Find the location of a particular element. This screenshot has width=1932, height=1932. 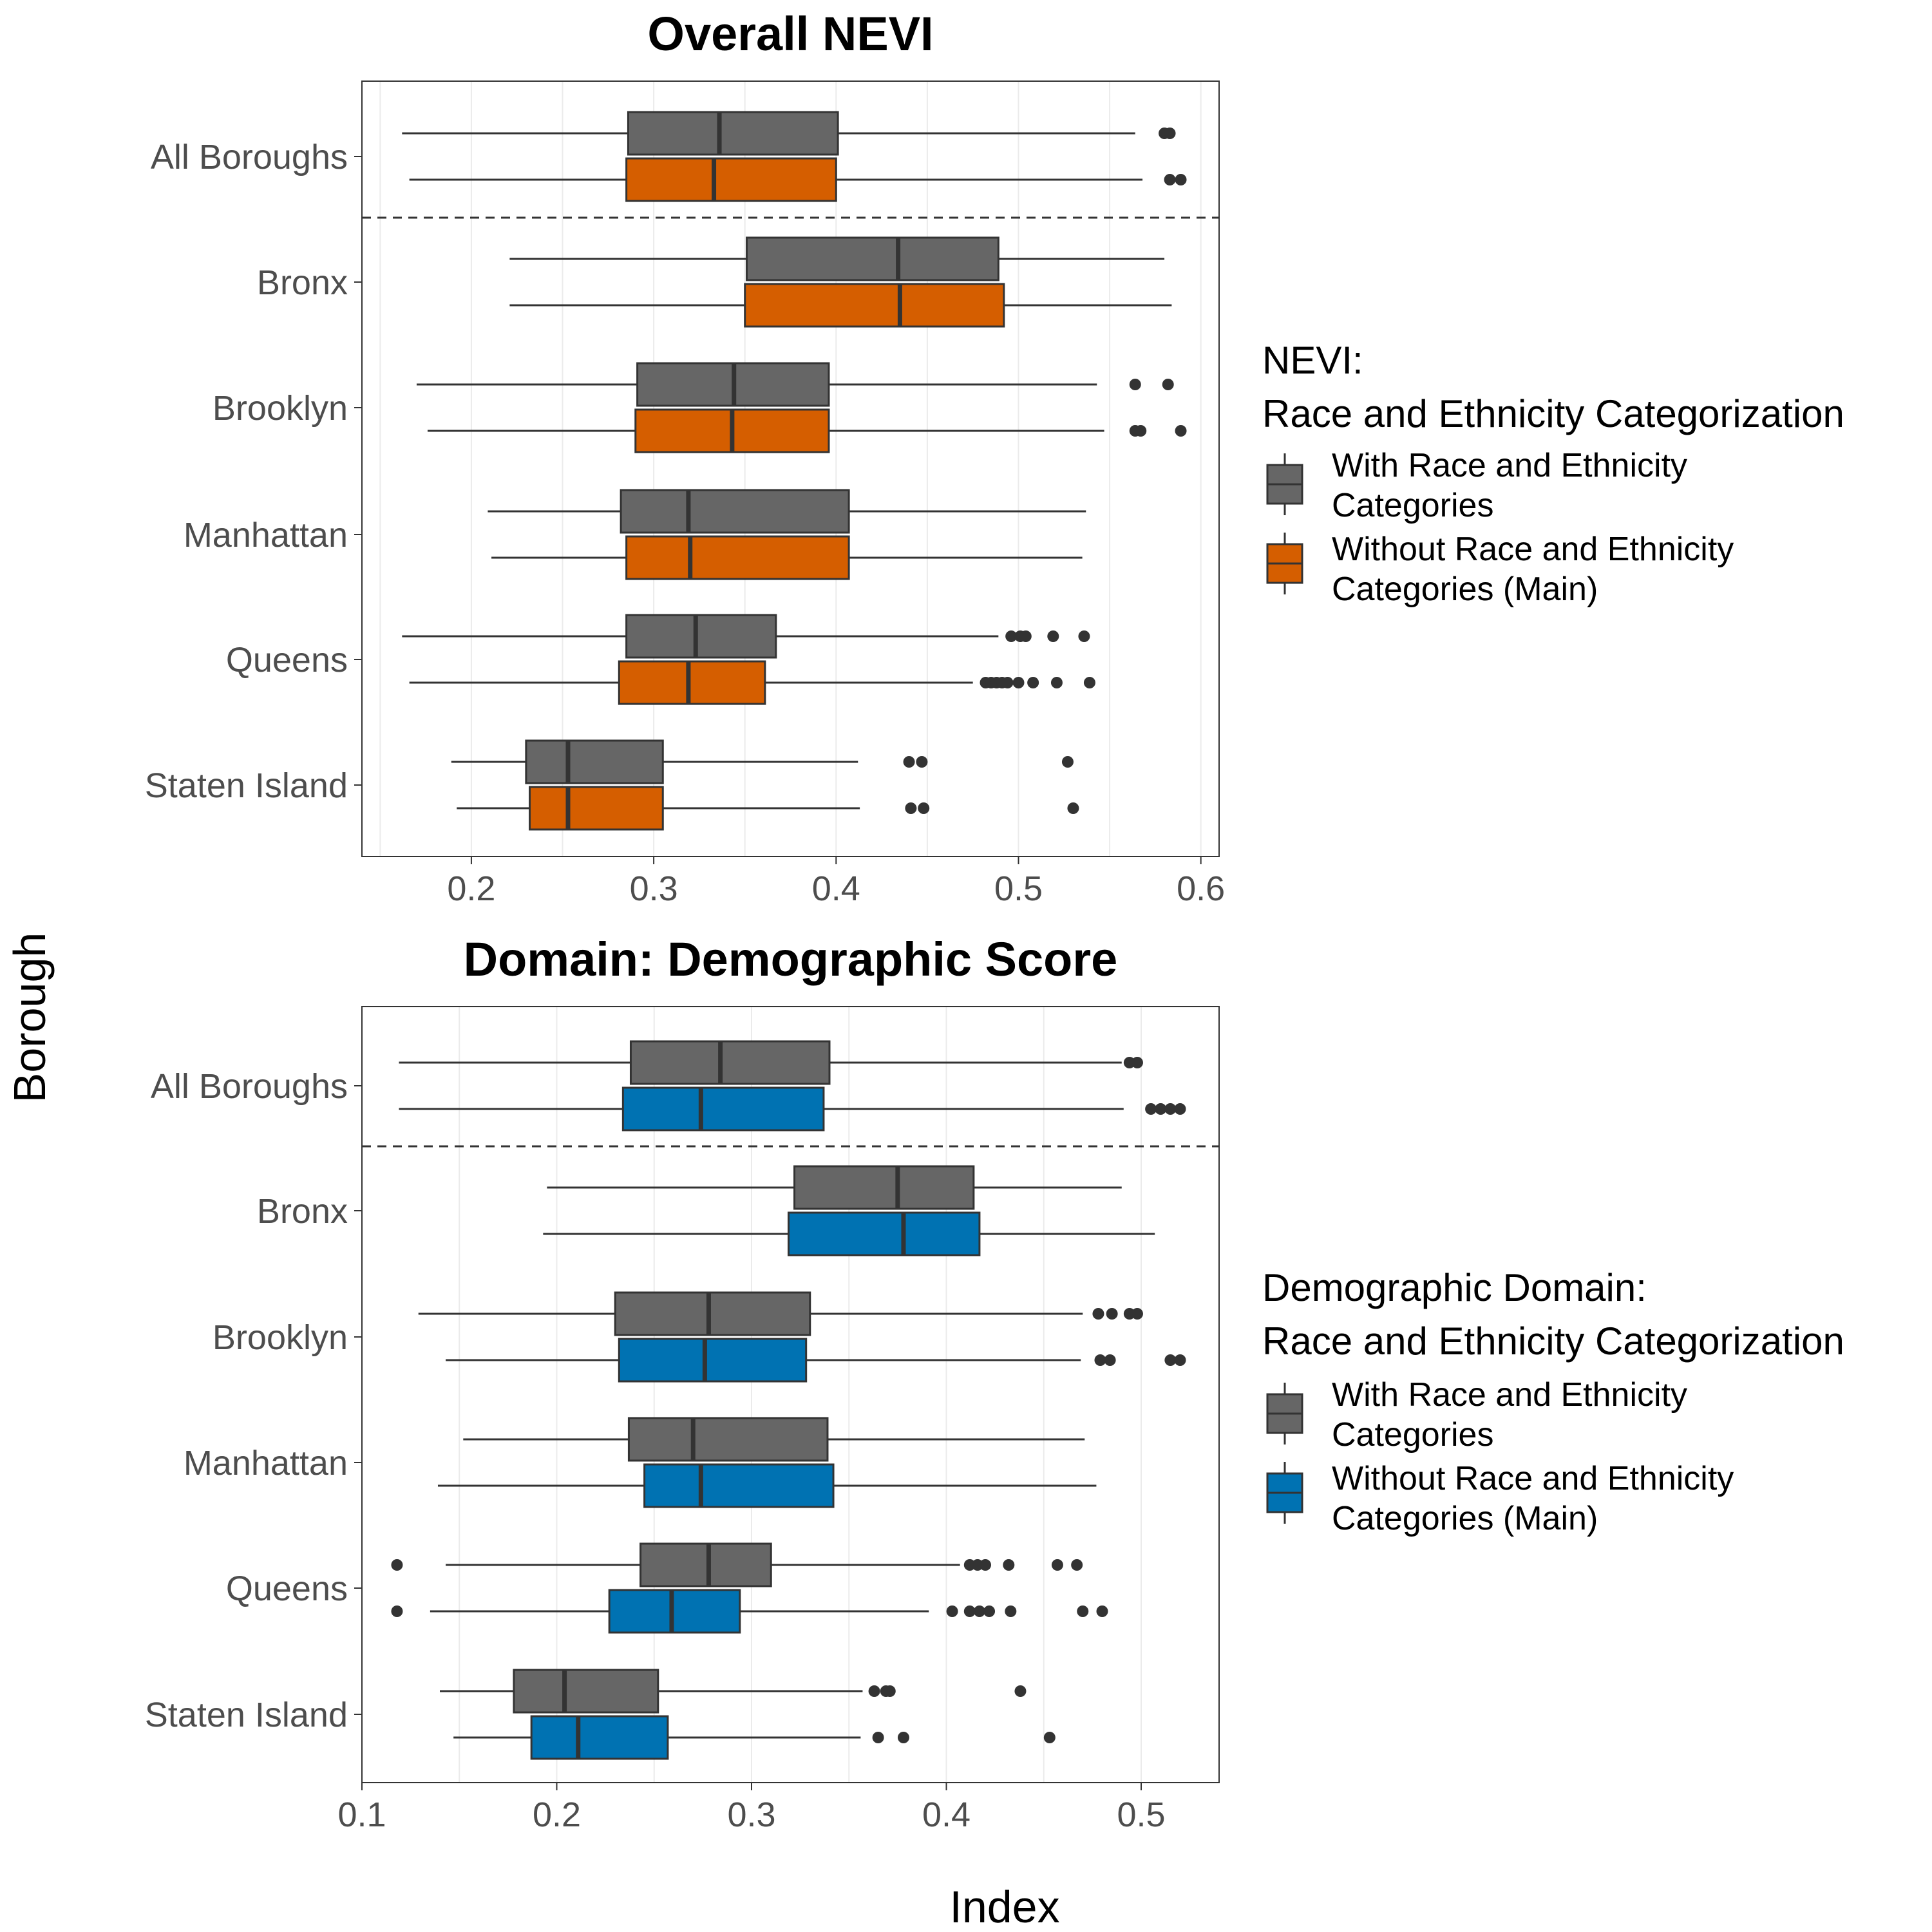

x-tick-label: 0.6 is located at coordinates (1201, 888).